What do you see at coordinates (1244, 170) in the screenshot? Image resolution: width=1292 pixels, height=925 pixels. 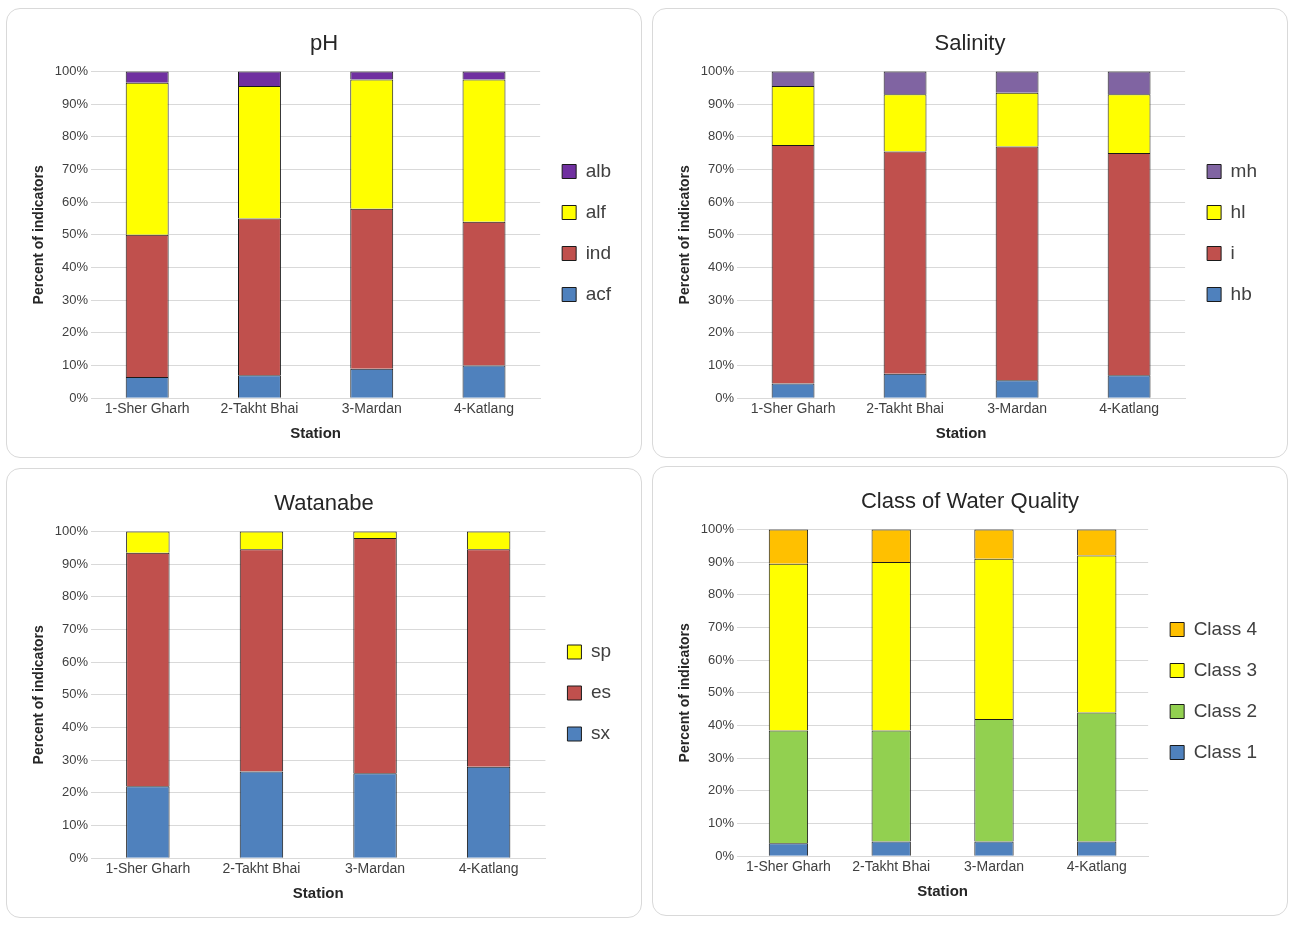 I see `legend-label: mh` at bounding box center [1244, 170].